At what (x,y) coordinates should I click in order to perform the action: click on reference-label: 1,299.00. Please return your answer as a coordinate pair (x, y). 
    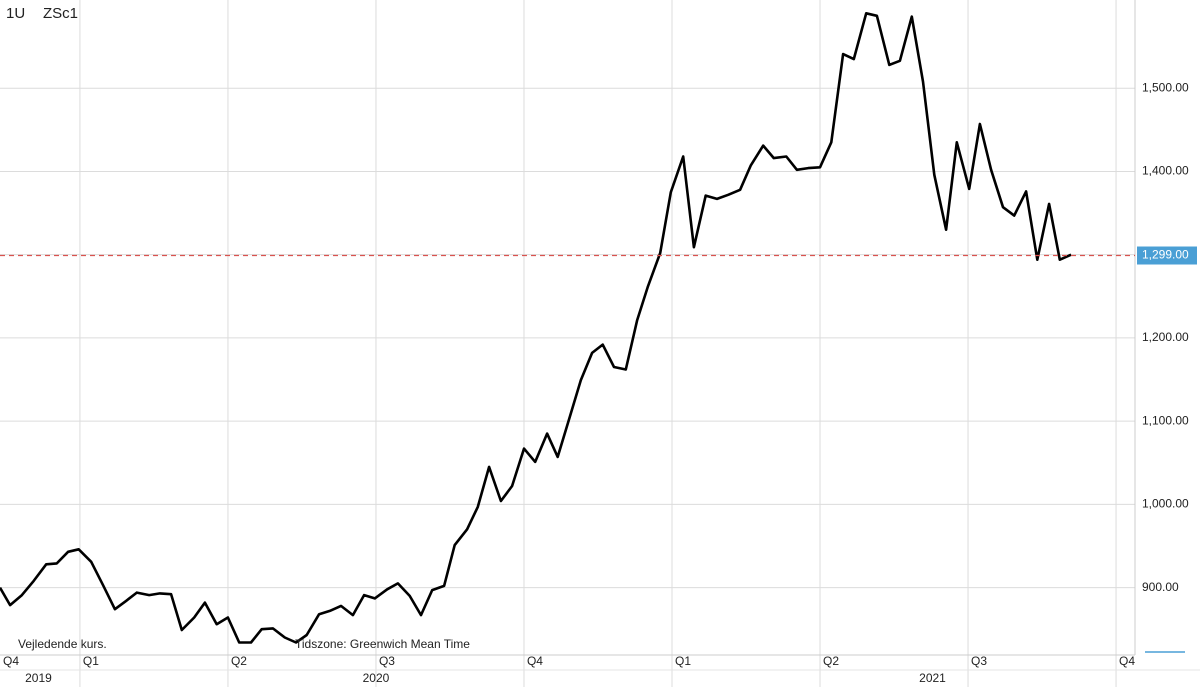
    Looking at the image, I should click on (1165, 255).